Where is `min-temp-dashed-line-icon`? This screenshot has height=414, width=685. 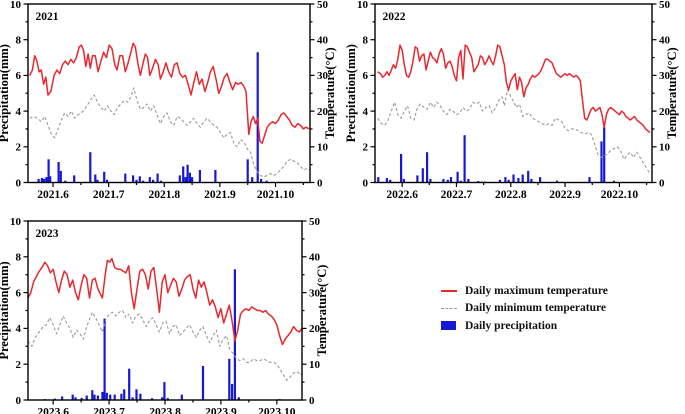
min-temp-dashed-line-icon is located at coordinates (449, 308).